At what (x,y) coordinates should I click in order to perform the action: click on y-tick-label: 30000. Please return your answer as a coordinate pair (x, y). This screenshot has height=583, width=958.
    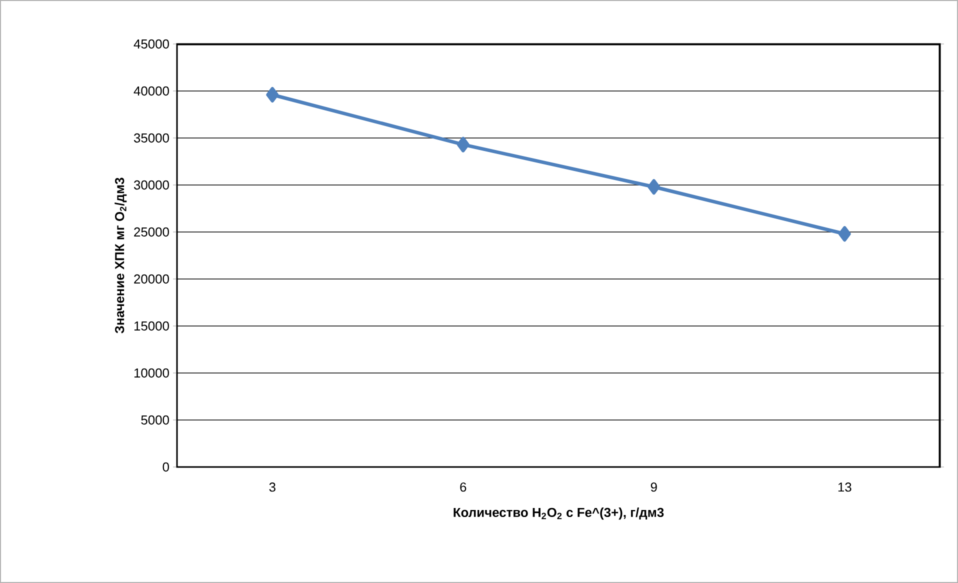
    Looking at the image, I should click on (151, 185).